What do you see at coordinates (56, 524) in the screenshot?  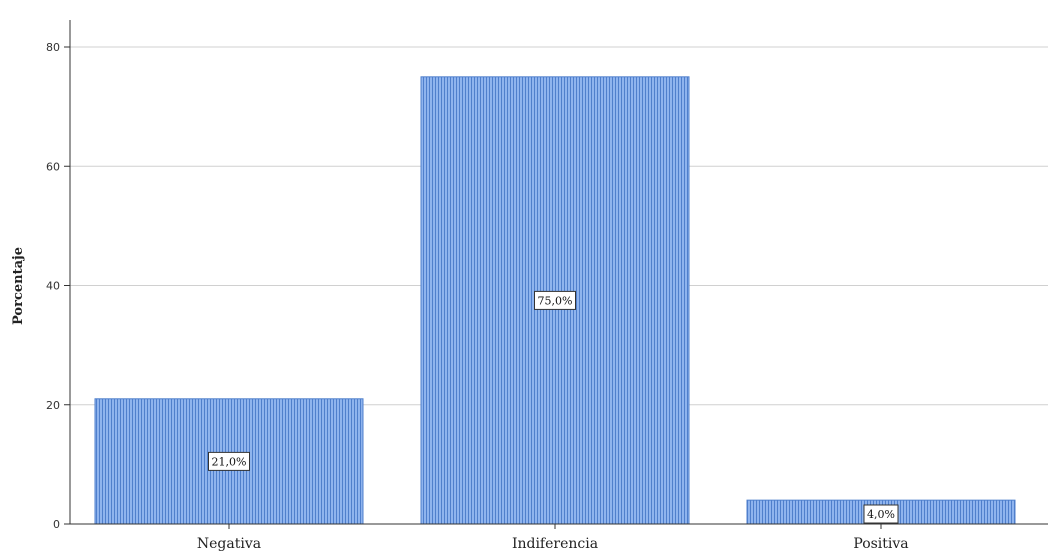 I see `y-tick-label: 0` at bounding box center [56, 524].